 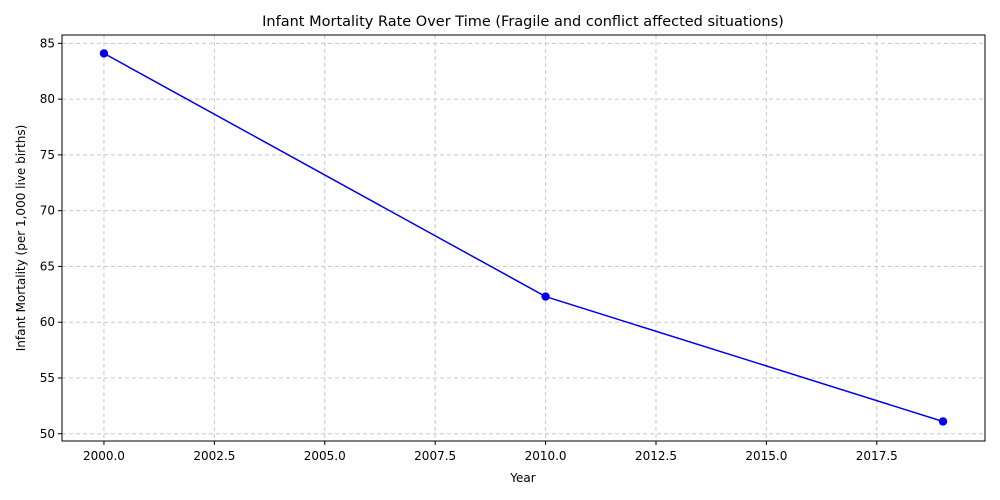 I want to click on y-tick-label: 70, so click(x=47, y=211).